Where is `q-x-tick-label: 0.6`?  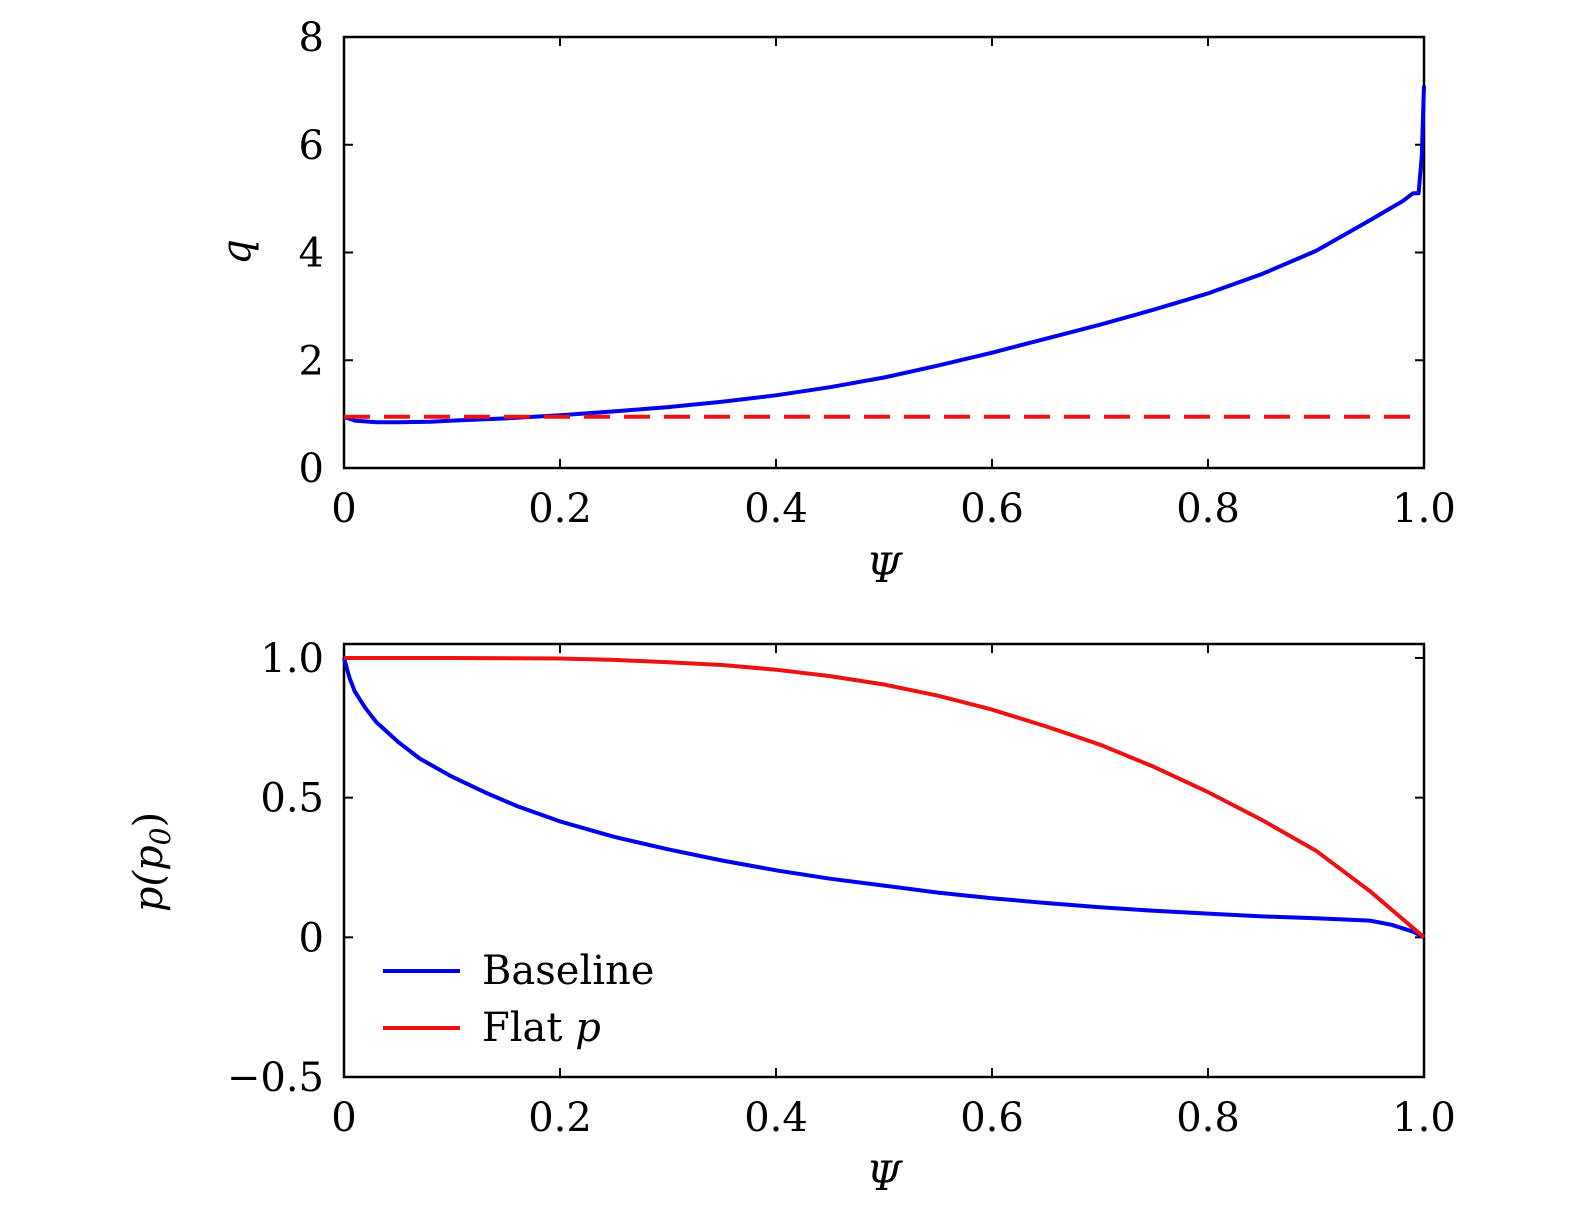 q-x-tick-label: 0.6 is located at coordinates (992, 509).